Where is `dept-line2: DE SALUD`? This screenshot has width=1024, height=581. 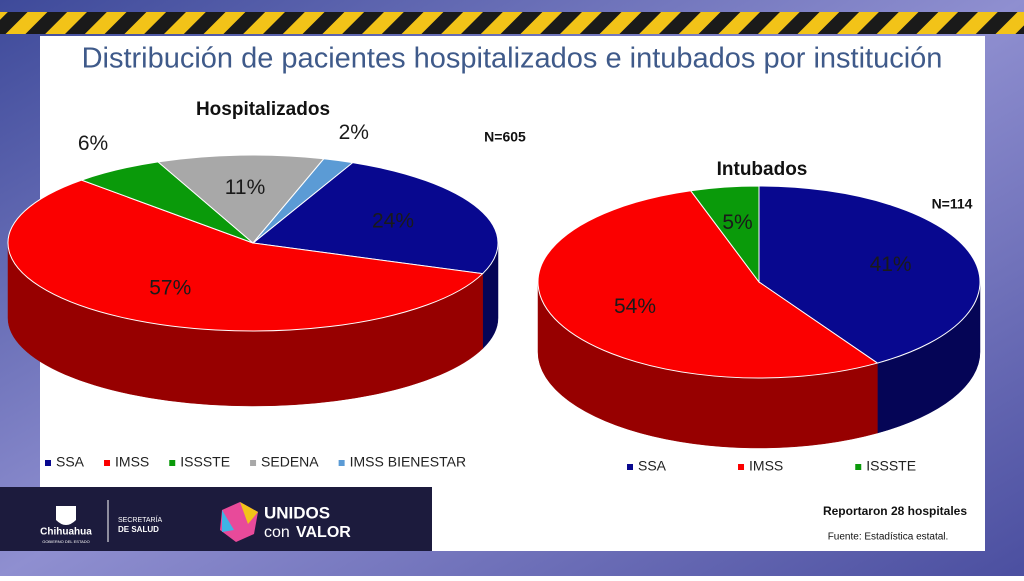
dept-line2: DE SALUD is located at coordinates (138, 529).